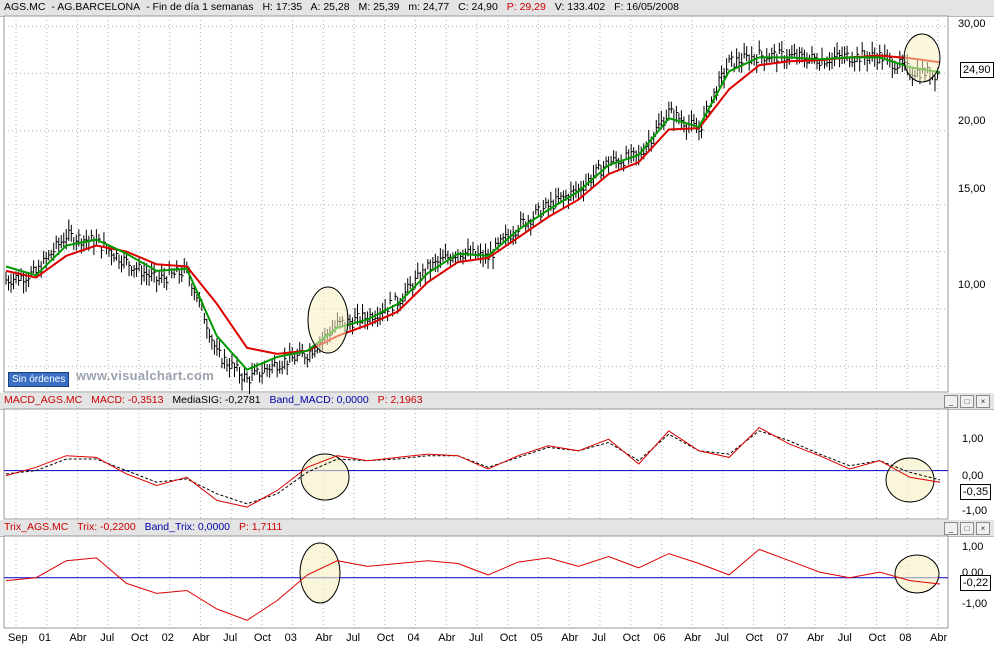 The height and width of the screenshot is (646, 994). What do you see at coordinates (972, 24) in the screenshot?
I see `price-tick-30: 30,00` at bounding box center [972, 24].